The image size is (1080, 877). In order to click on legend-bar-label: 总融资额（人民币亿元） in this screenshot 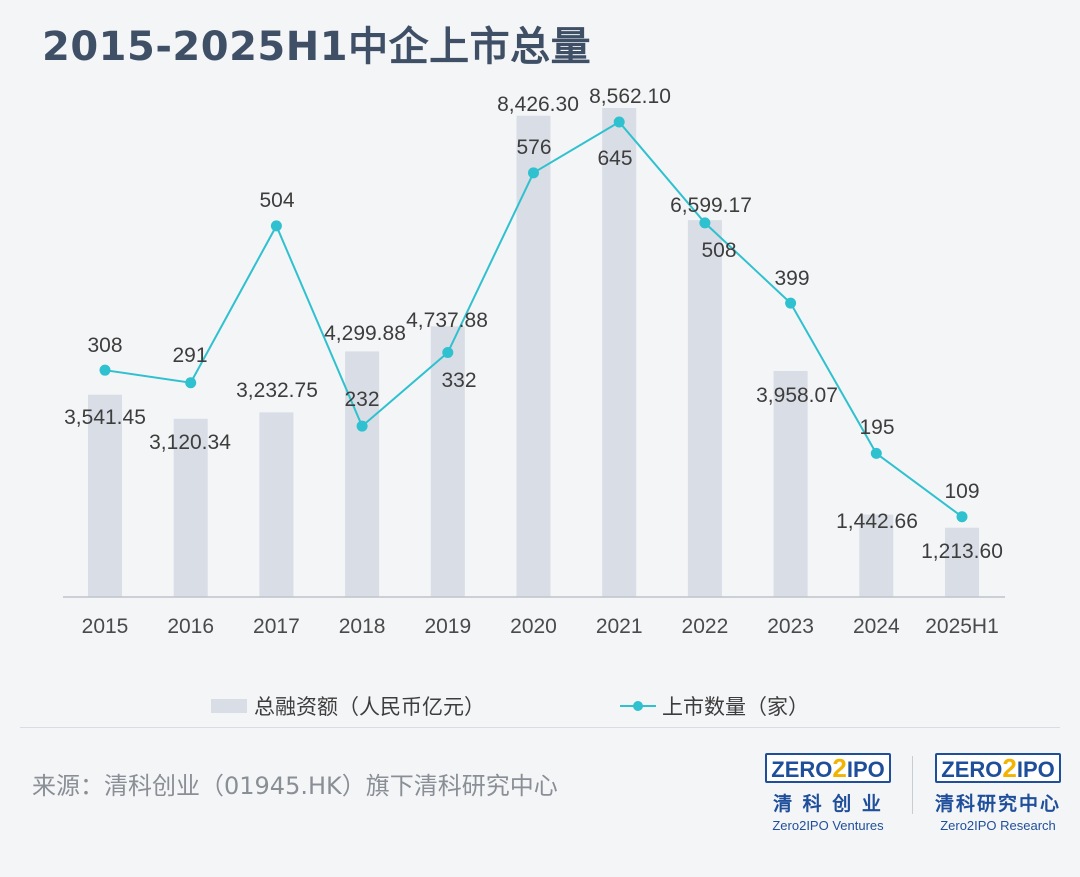, I will do `click(369, 707)`.